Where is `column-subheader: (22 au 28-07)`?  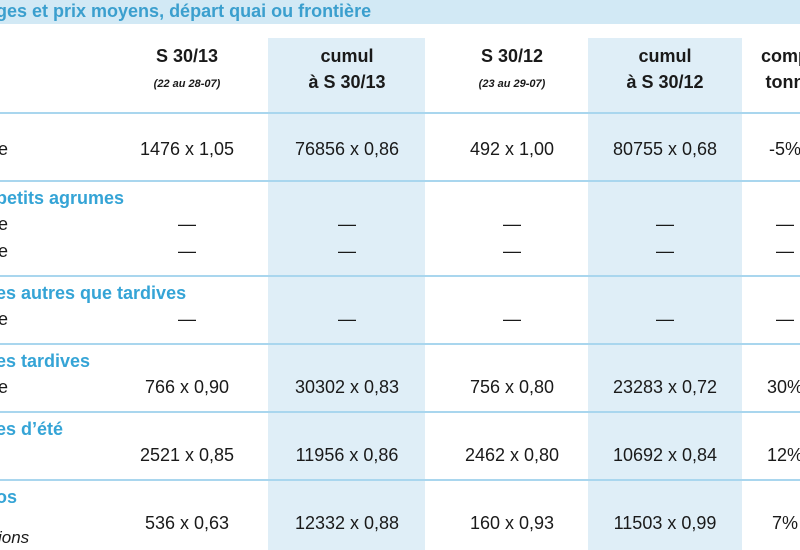 column-subheader: (22 au 28-07) is located at coordinates (187, 84).